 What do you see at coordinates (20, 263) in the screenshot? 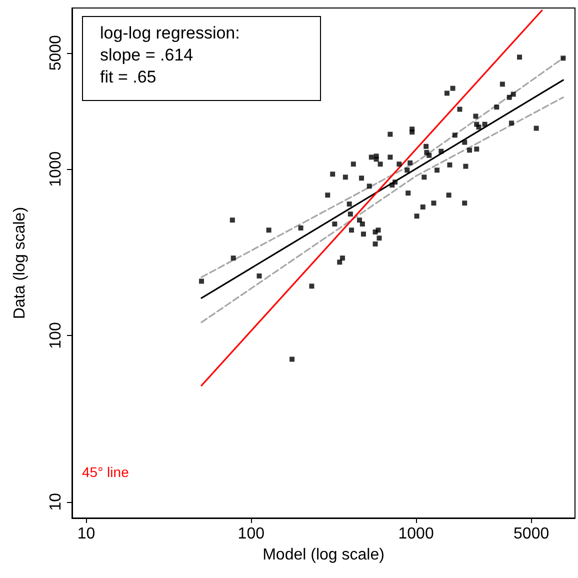
I see `y-axis-title: Data (log scale)` at bounding box center [20, 263].